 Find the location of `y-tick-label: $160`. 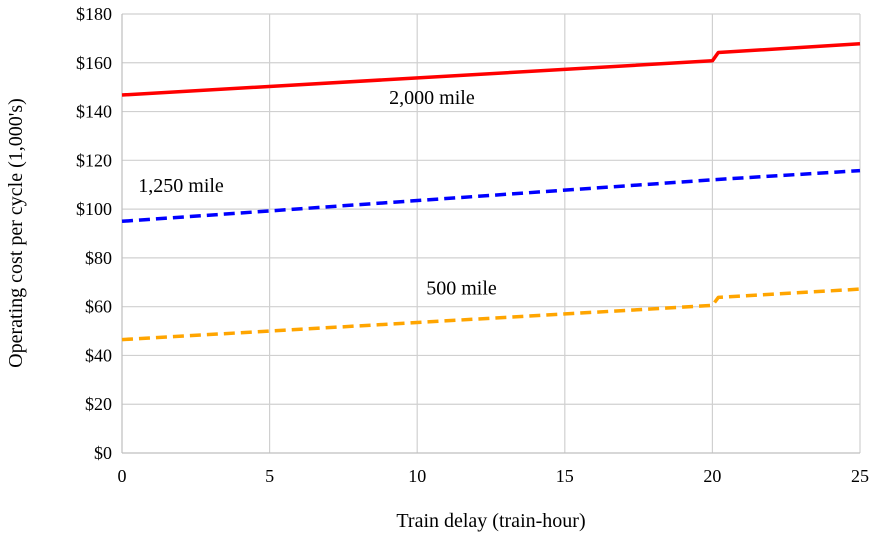

y-tick-label: $160 is located at coordinates (94, 63).